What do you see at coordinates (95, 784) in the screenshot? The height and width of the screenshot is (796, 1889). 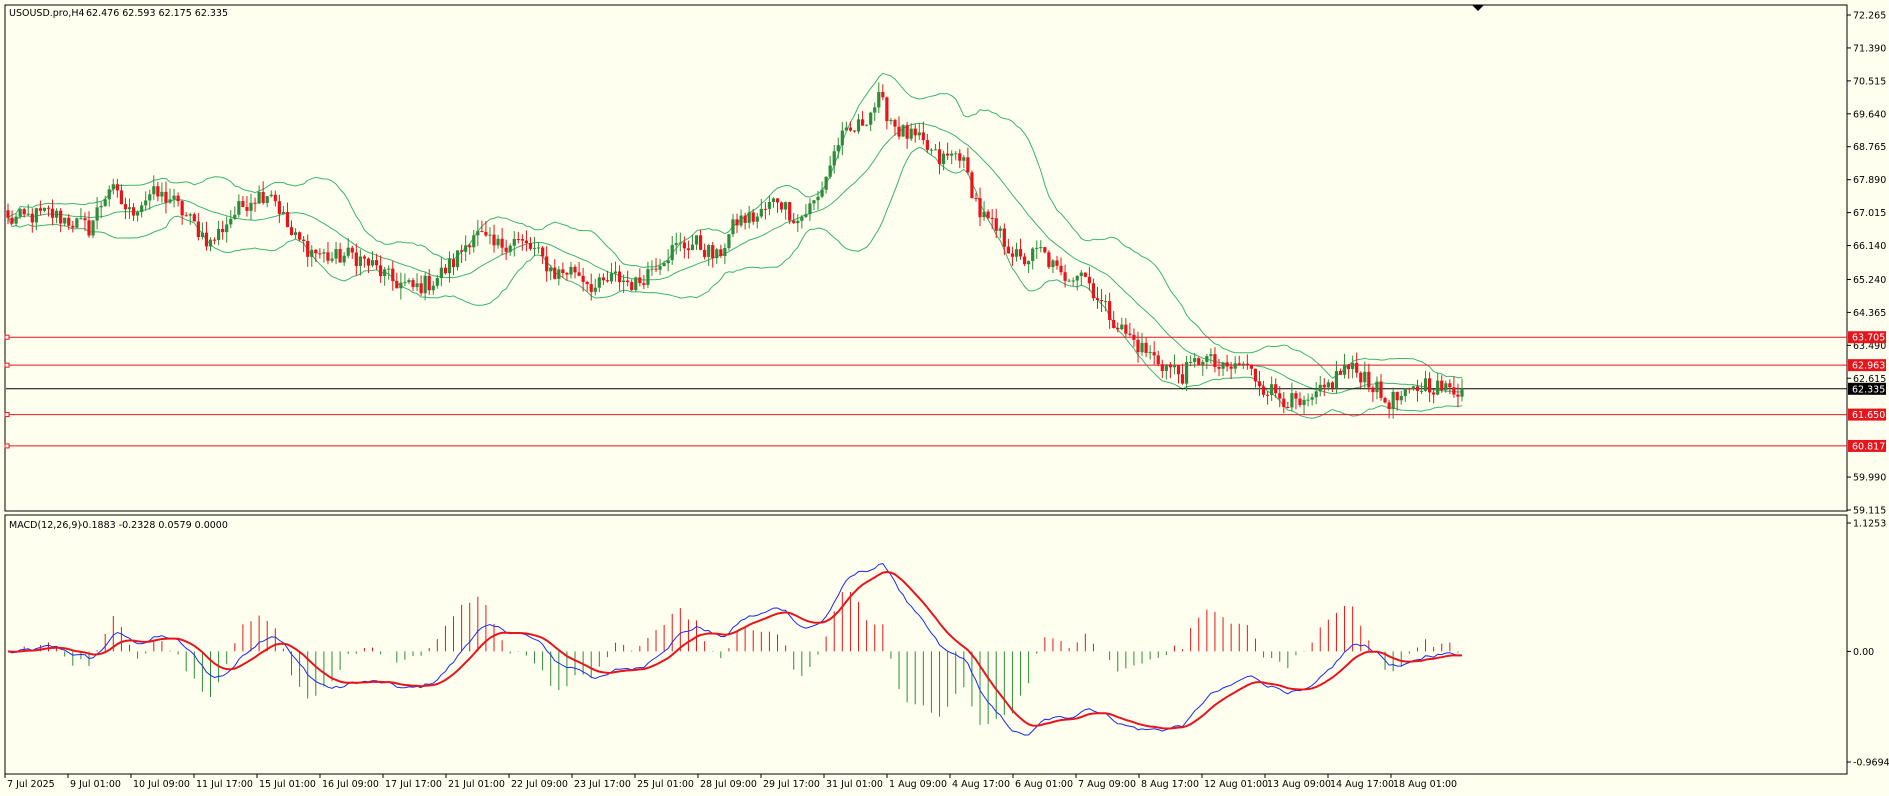 I see `time-tick-label: 9 Jul 01:00` at bounding box center [95, 784].